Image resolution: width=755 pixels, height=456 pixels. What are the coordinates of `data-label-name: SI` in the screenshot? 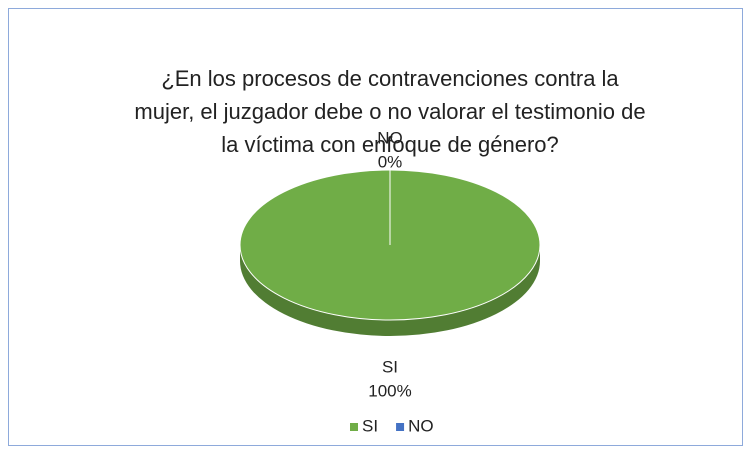 It's located at (390, 366).